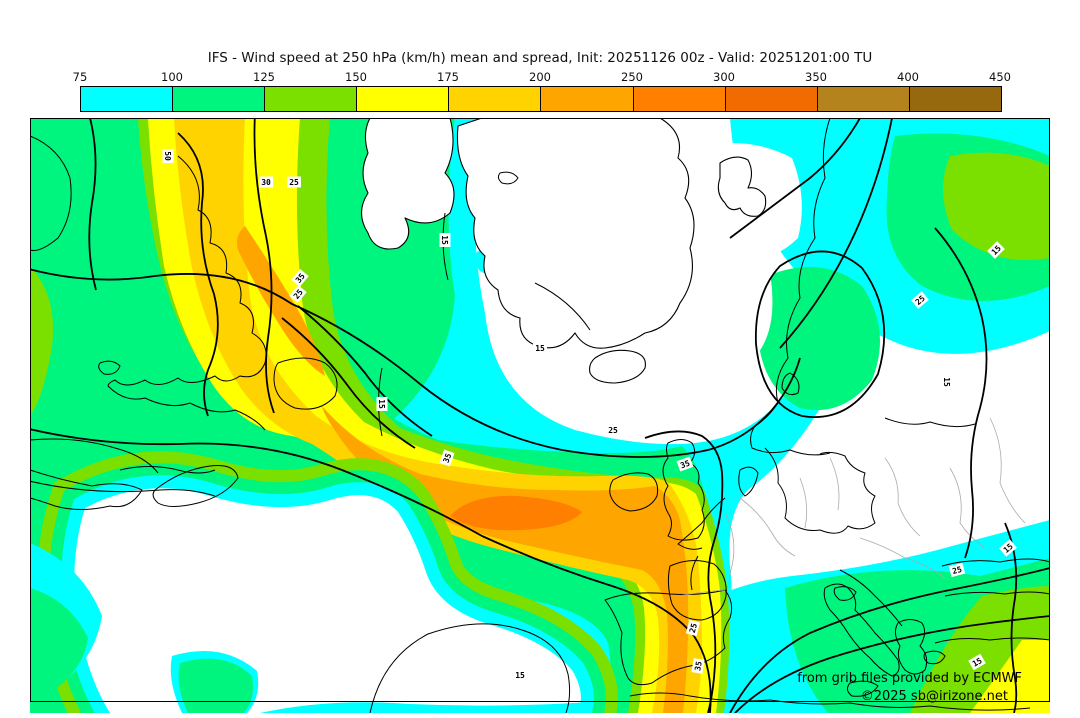  I want to click on greece-coast, so click(911, 647).